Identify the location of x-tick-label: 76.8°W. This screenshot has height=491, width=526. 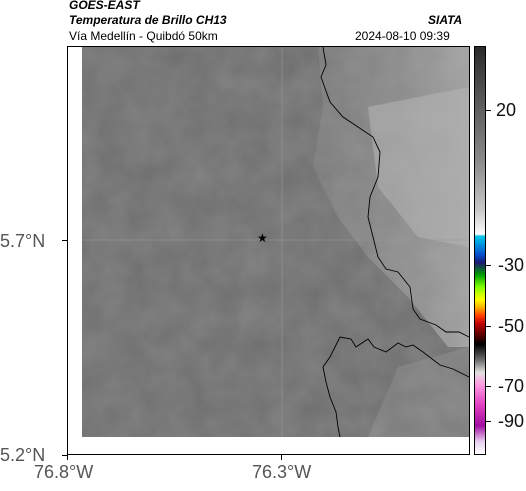
(64, 472).